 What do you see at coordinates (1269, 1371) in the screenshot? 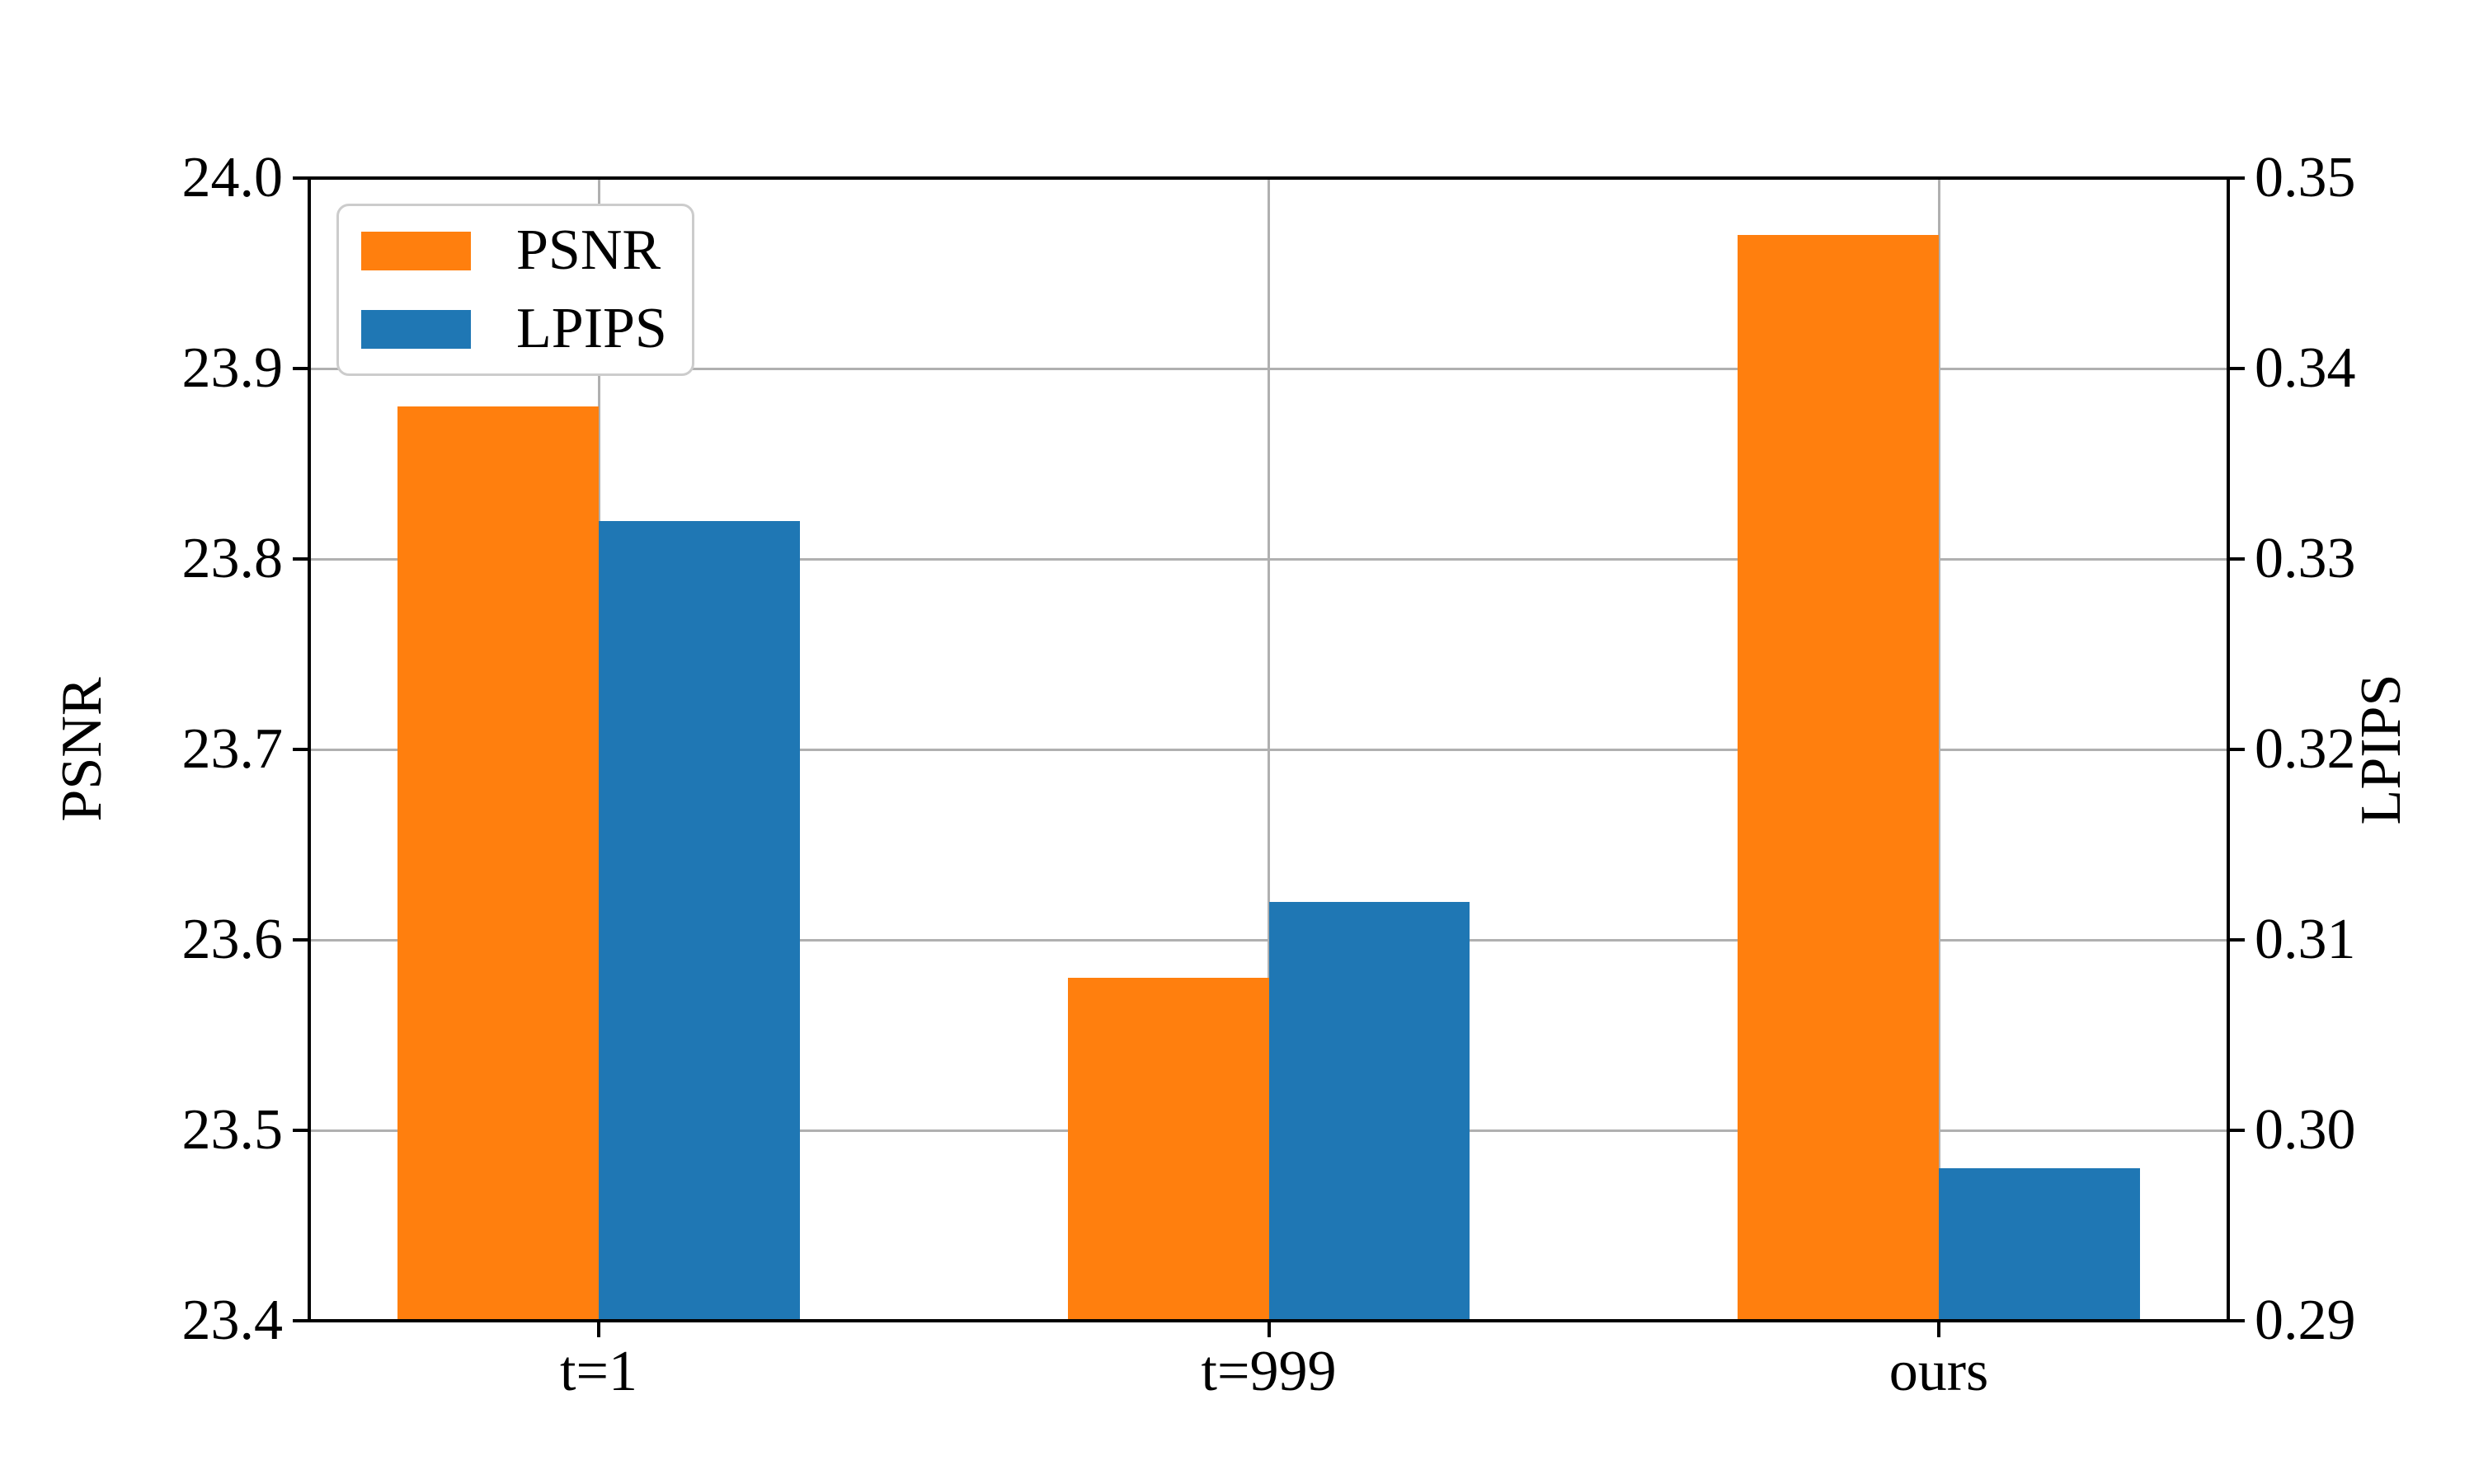
I see `x-tick-label: t=999` at bounding box center [1269, 1371].